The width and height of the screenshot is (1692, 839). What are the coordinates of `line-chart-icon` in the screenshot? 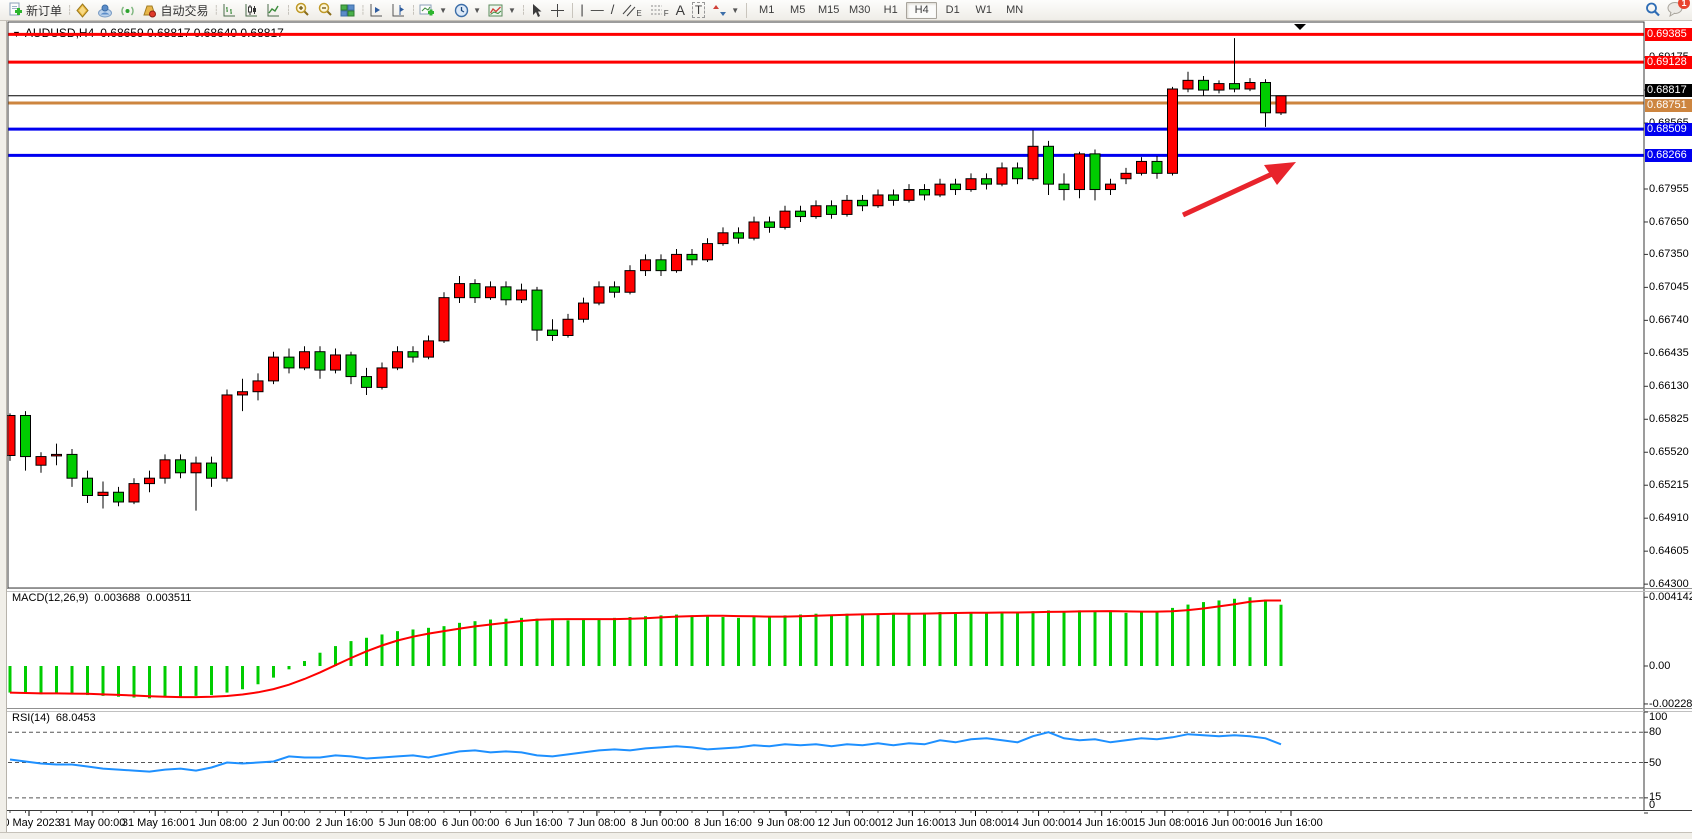 It's located at (273, 9).